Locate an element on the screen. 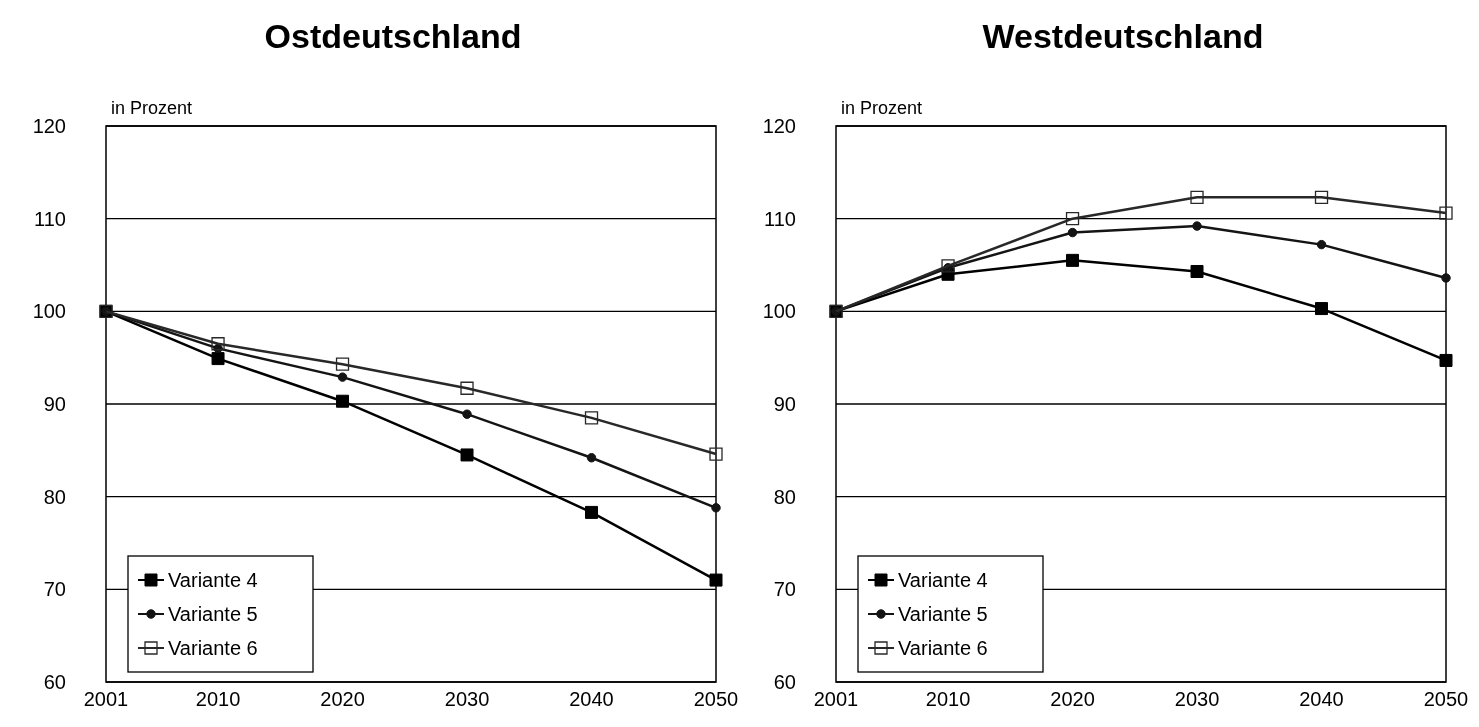 Image resolution: width=1479 pixels, height=727 pixels. chart-title: Westdeutschland is located at coordinates (1123, 36).